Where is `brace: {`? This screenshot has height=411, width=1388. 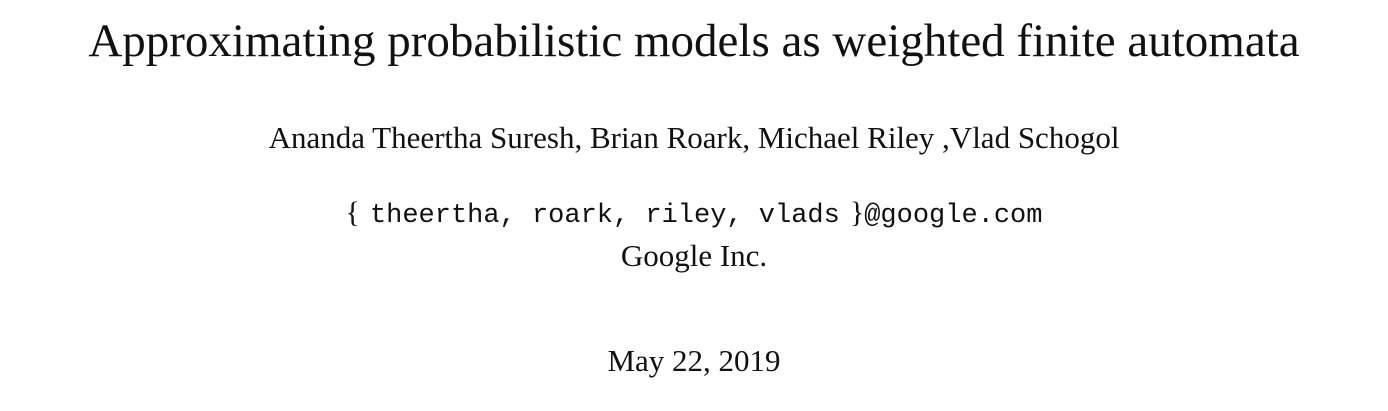 brace: { is located at coordinates (352, 212).